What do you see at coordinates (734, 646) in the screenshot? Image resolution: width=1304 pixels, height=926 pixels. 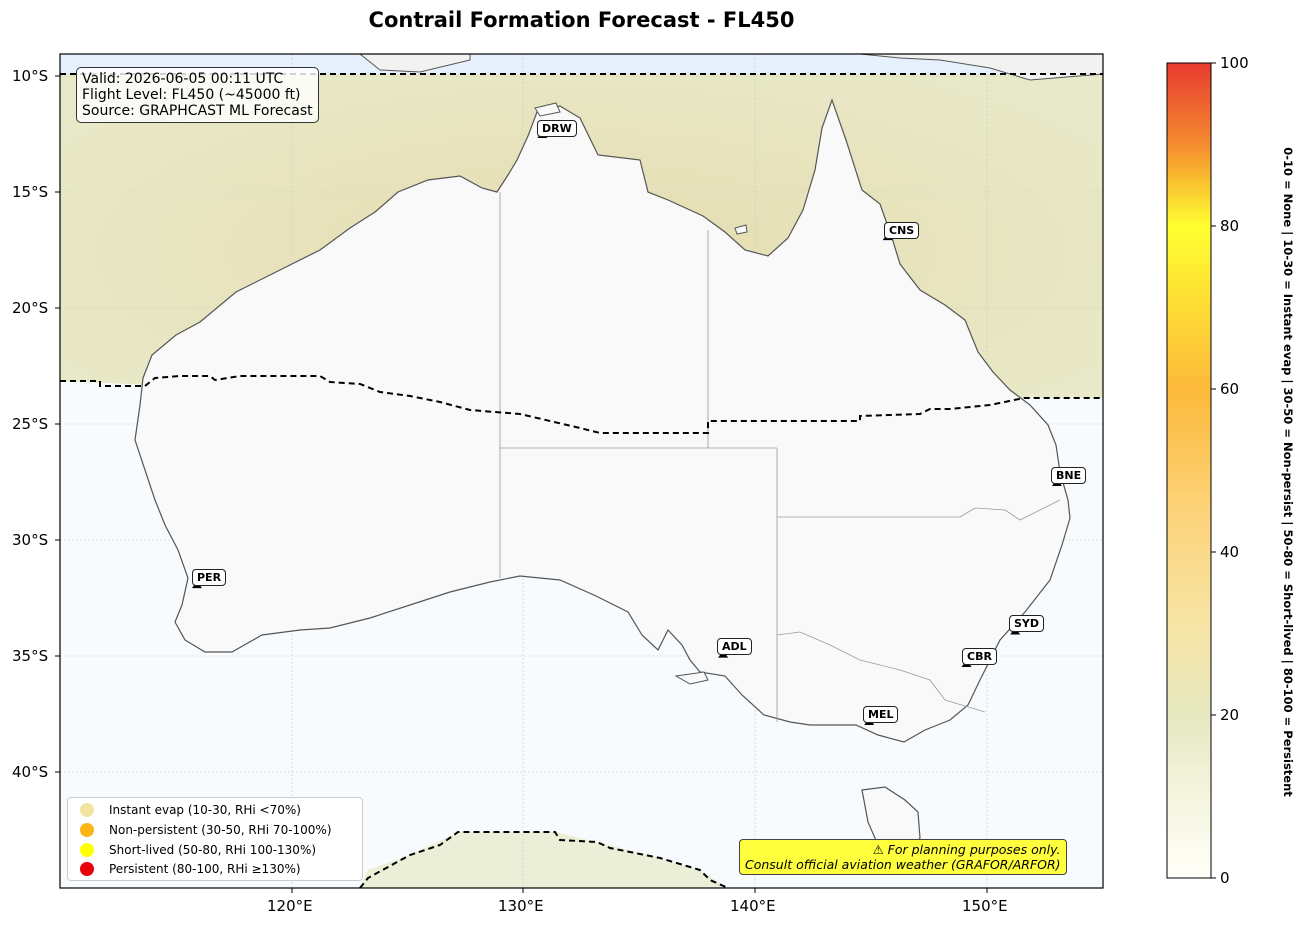 I see `city-label-adl: ADL` at bounding box center [734, 646].